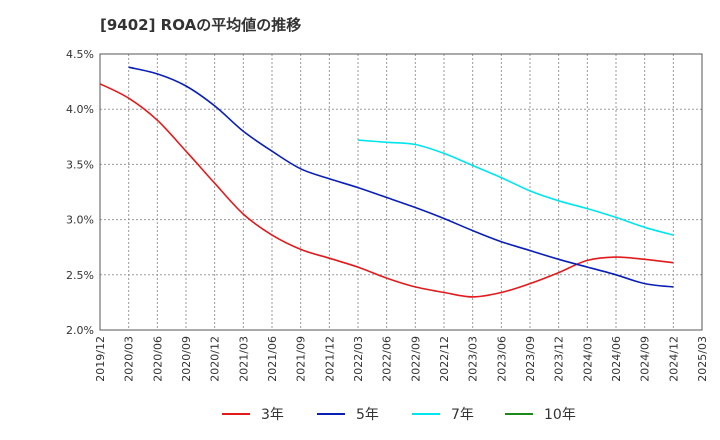 The height and width of the screenshot is (440, 720). I want to click on chart-title: [9402] ROAの平均値の推移, so click(201, 25).